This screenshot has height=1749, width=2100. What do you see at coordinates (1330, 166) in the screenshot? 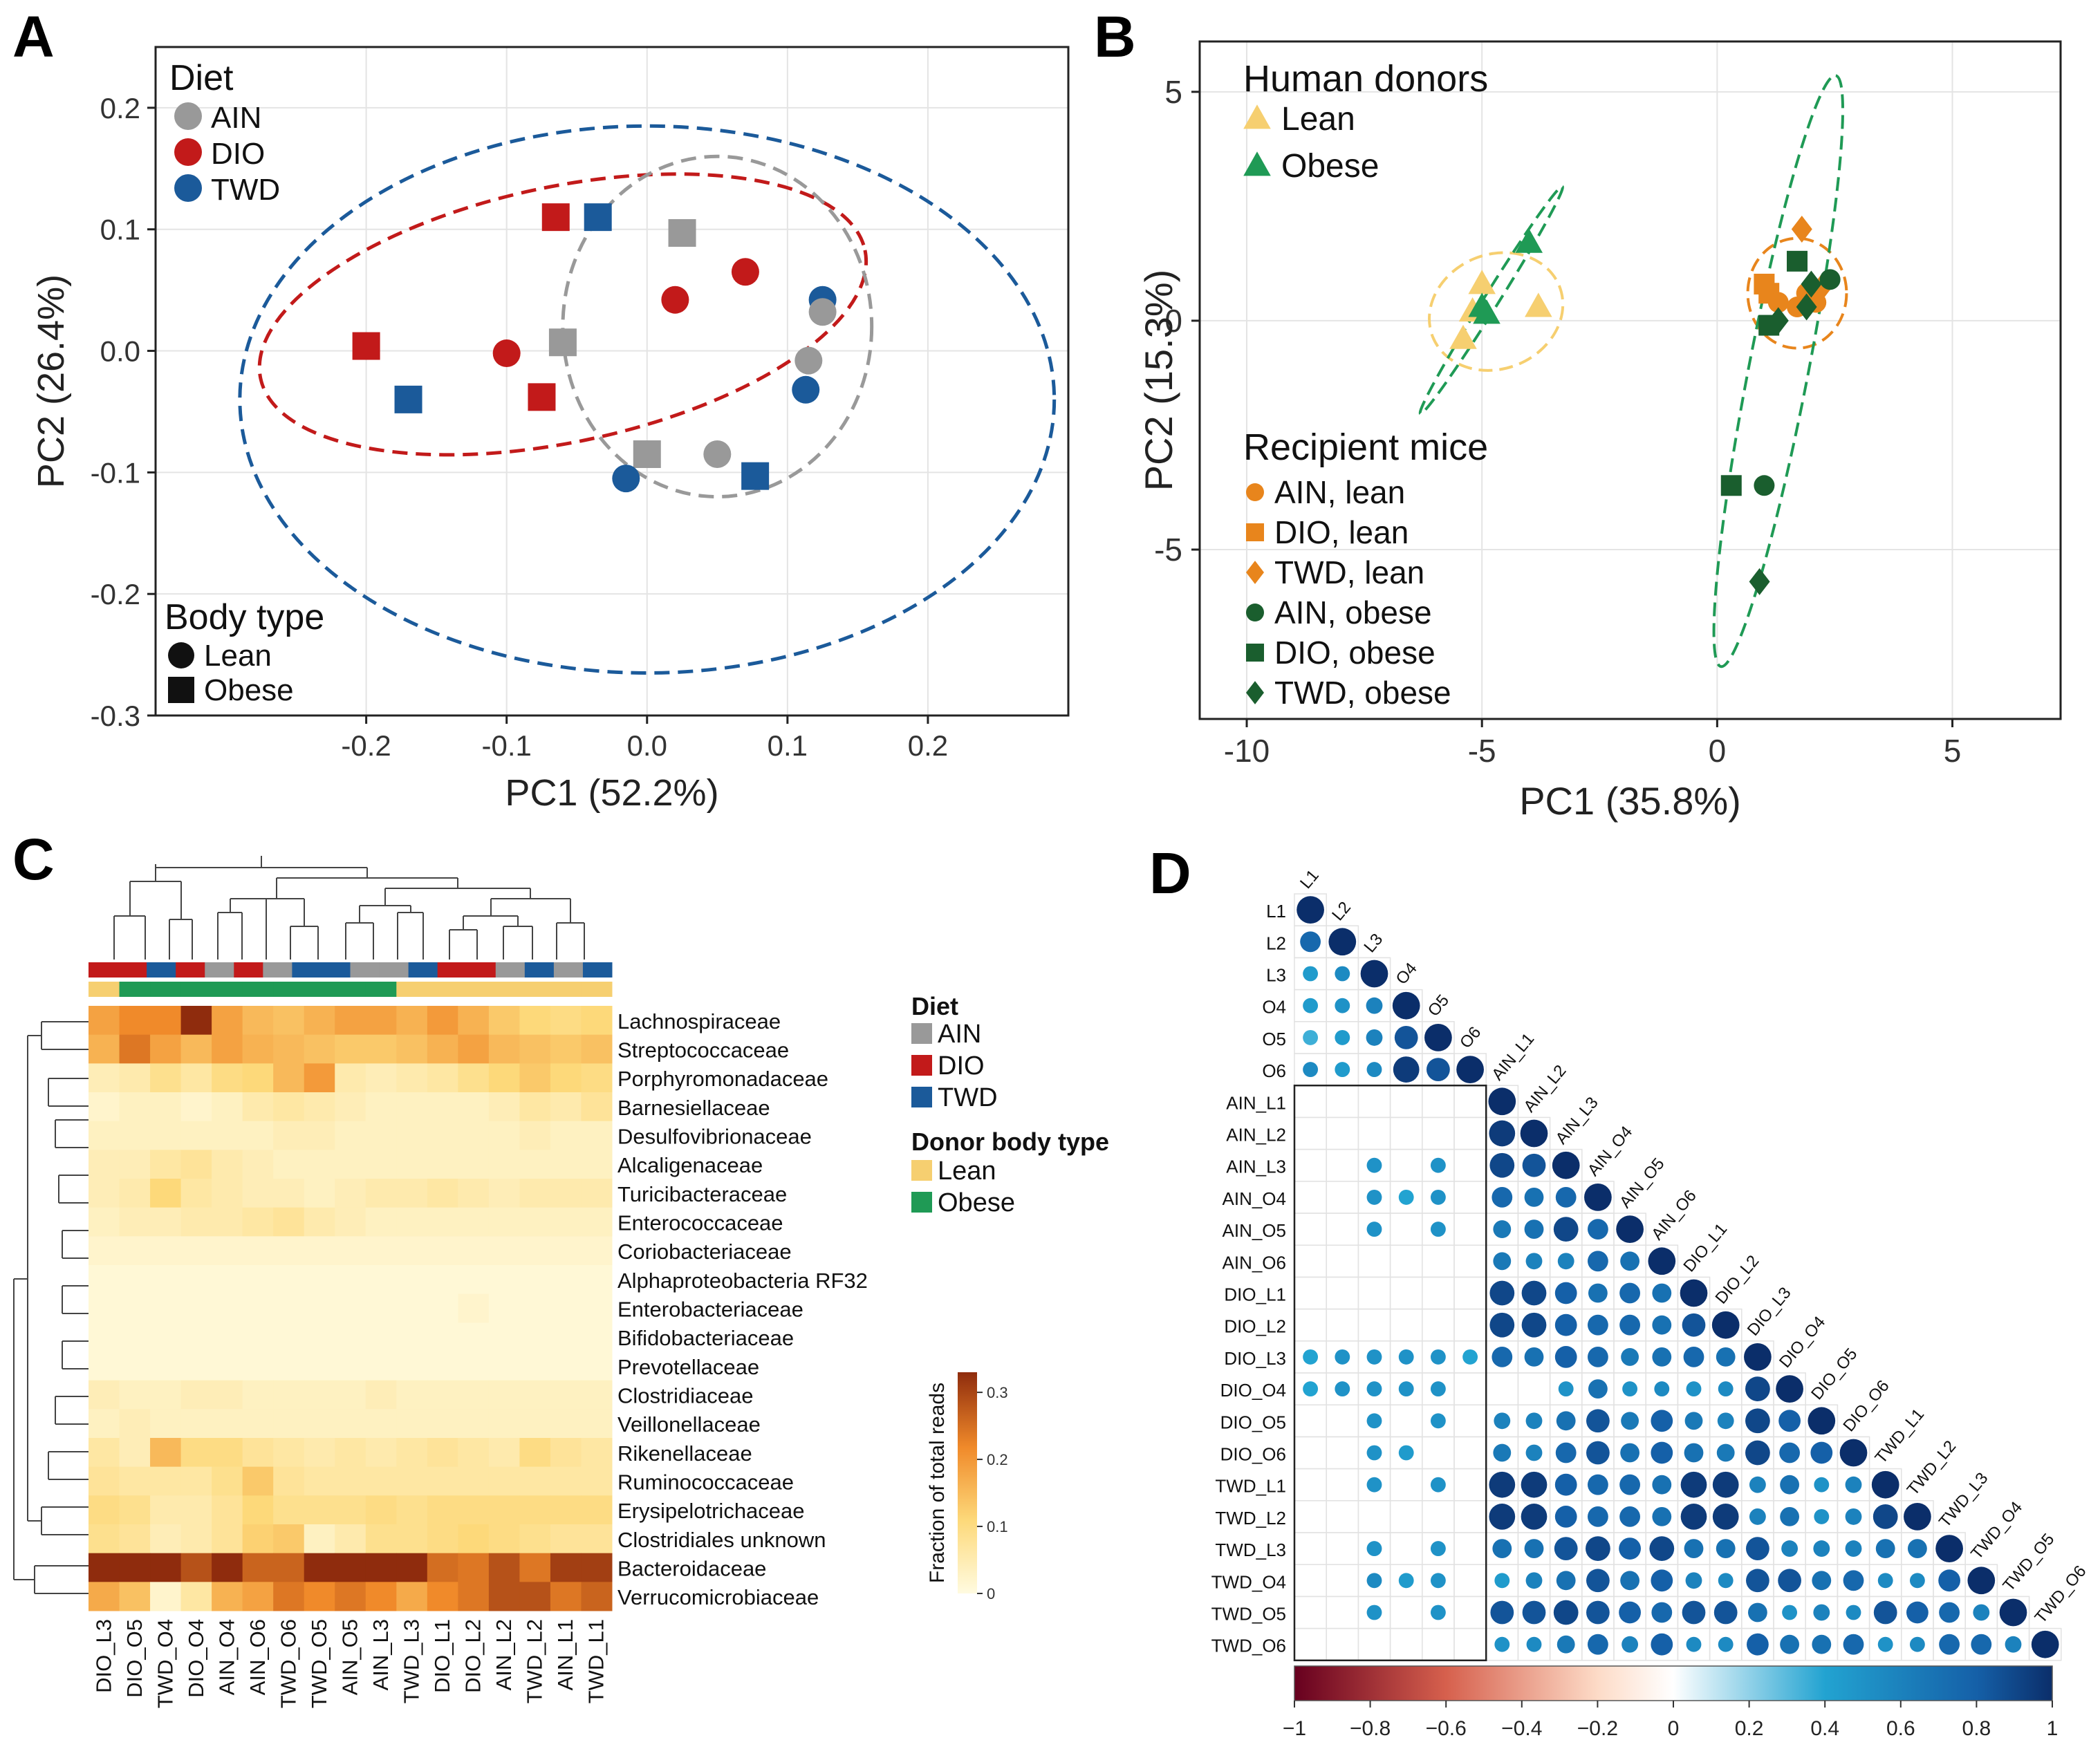
I see `b-legend-donor-label: Obese` at bounding box center [1330, 166].